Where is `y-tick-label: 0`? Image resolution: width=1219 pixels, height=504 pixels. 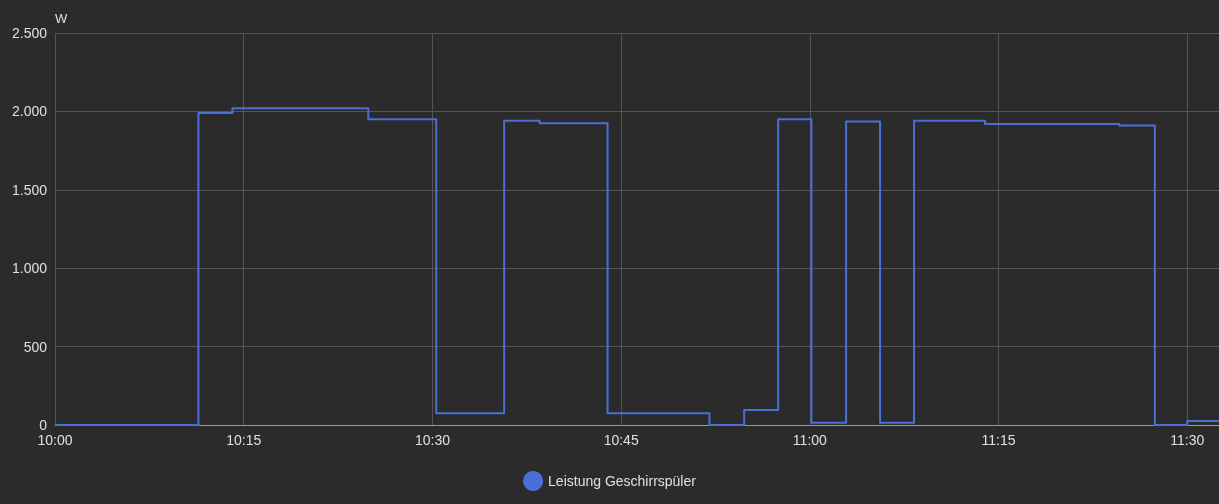
y-tick-label: 0 is located at coordinates (43, 425).